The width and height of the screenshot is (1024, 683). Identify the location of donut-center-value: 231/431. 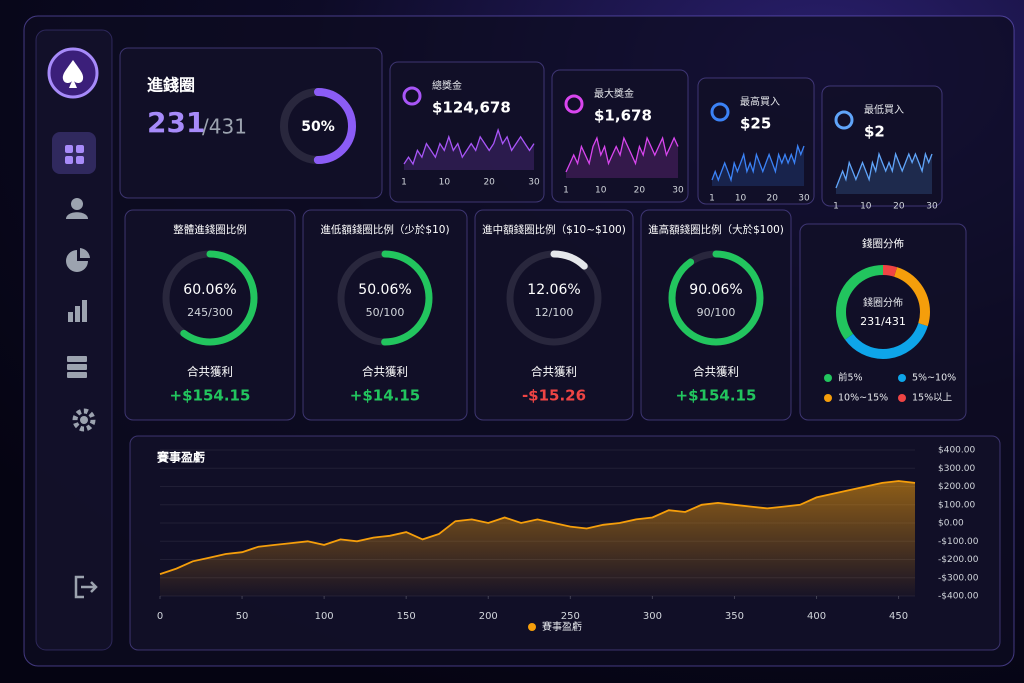
(883, 321).